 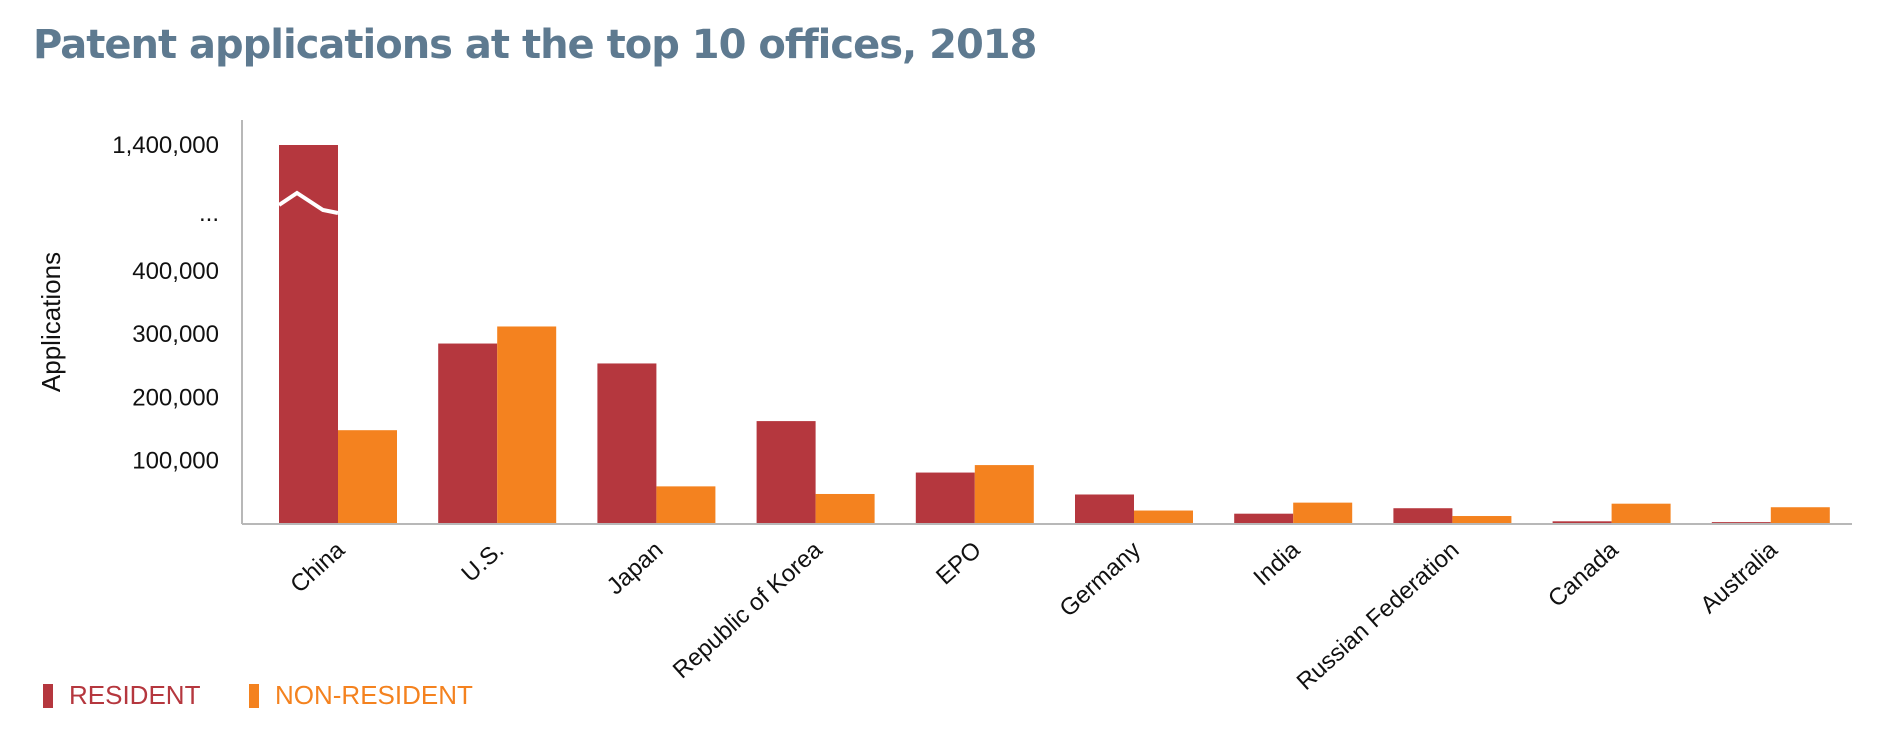 What do you see at coordinates (1100, 579) in the screenshot?
I see `x-tick-label: Germany` at bounding box center [1100, 579].